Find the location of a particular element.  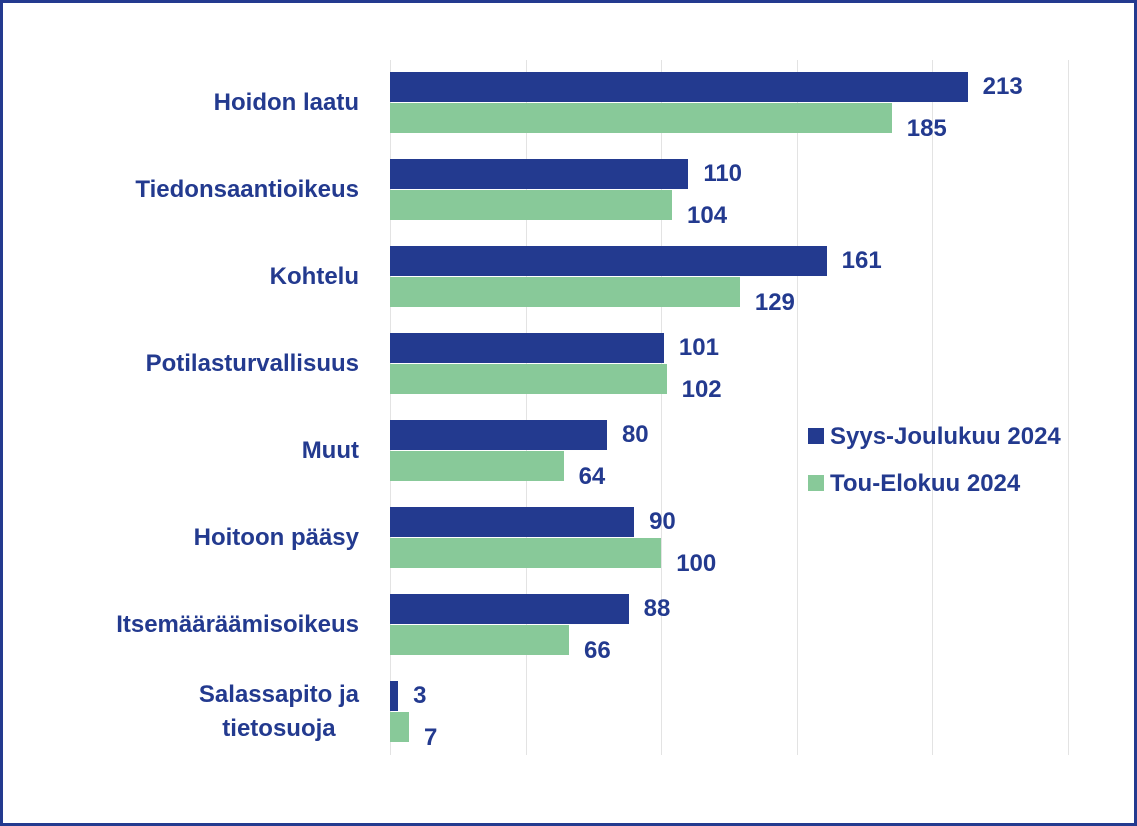

value-label: 213 is located at coordinates (1002, 87).